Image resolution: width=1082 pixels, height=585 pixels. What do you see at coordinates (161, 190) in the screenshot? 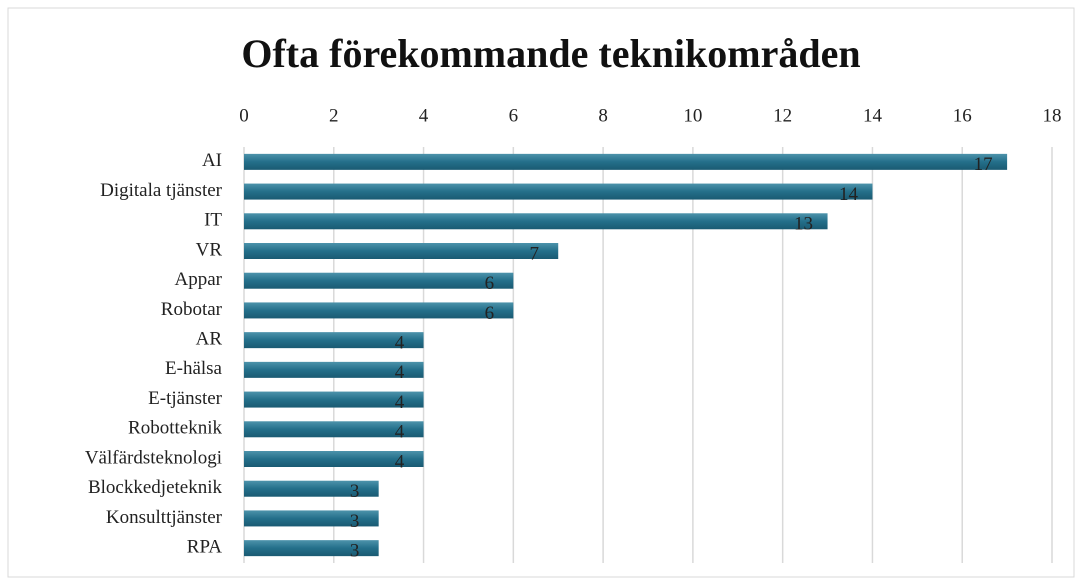
I see `y-tick-label: Digitala tjänster` at bounding box center [161, 190].